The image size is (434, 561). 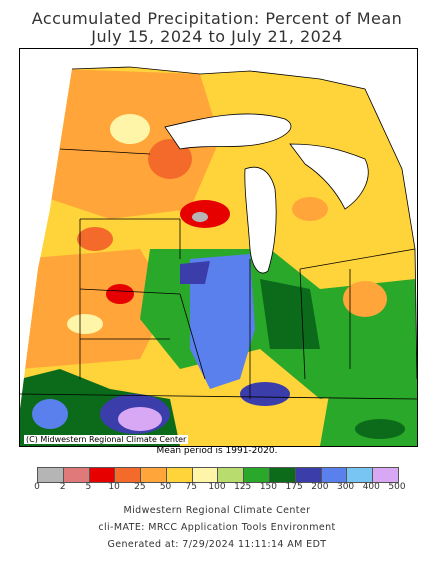 What do you see at coordinates (165, 487) in the screenshot?
I see `legend-tick-label: 50` at bounding box center [165, 487].